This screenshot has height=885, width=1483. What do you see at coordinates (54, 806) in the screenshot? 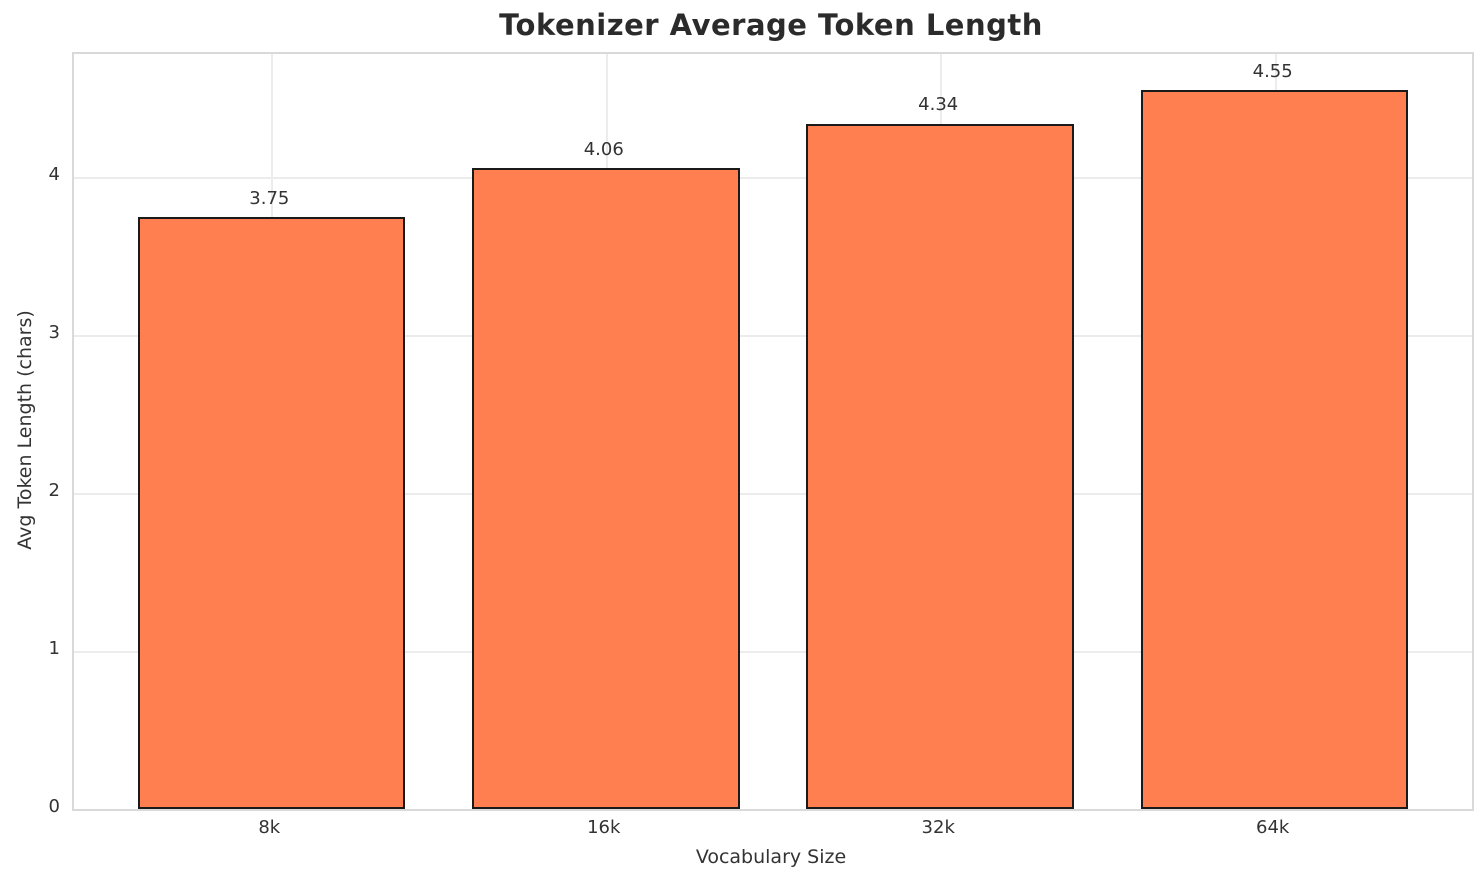
I see `y-tick-label: 0` at bounding box center [54, 806].